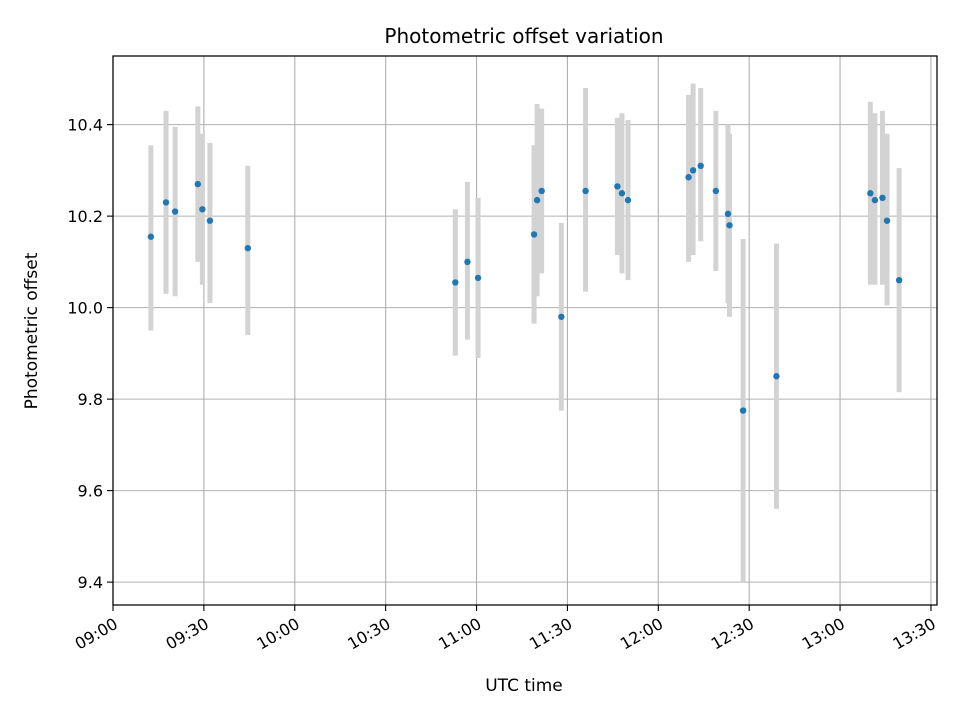 Image resolution: width=960 pixels, height=720 pixels. I want to click on x-axis-title: UTC time, so click(524, 686).